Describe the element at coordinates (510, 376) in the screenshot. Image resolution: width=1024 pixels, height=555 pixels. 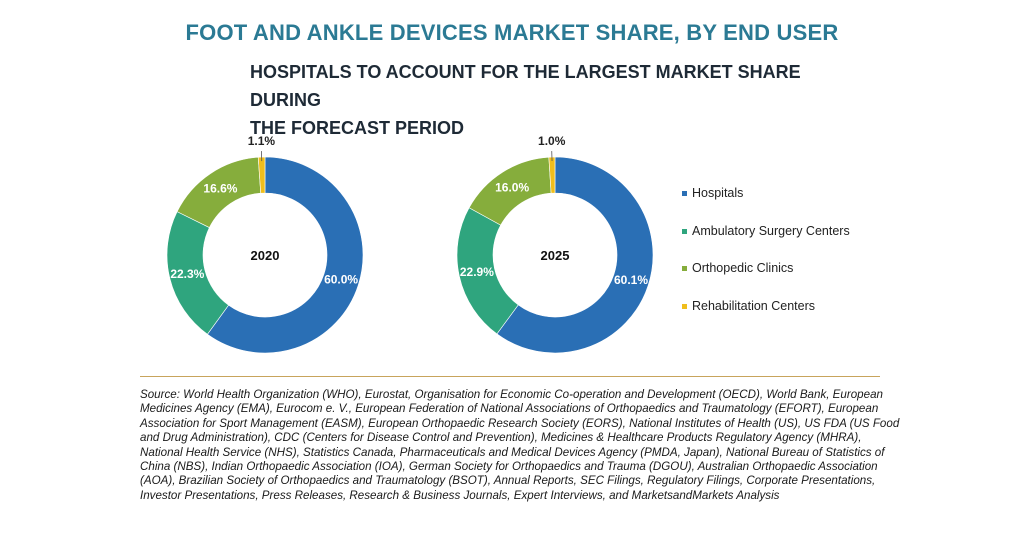
I see `source-divider` at that location.